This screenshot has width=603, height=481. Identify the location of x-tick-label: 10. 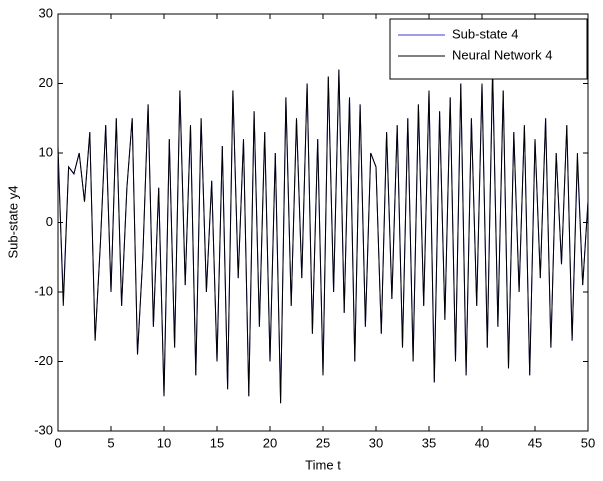
(164, 442).